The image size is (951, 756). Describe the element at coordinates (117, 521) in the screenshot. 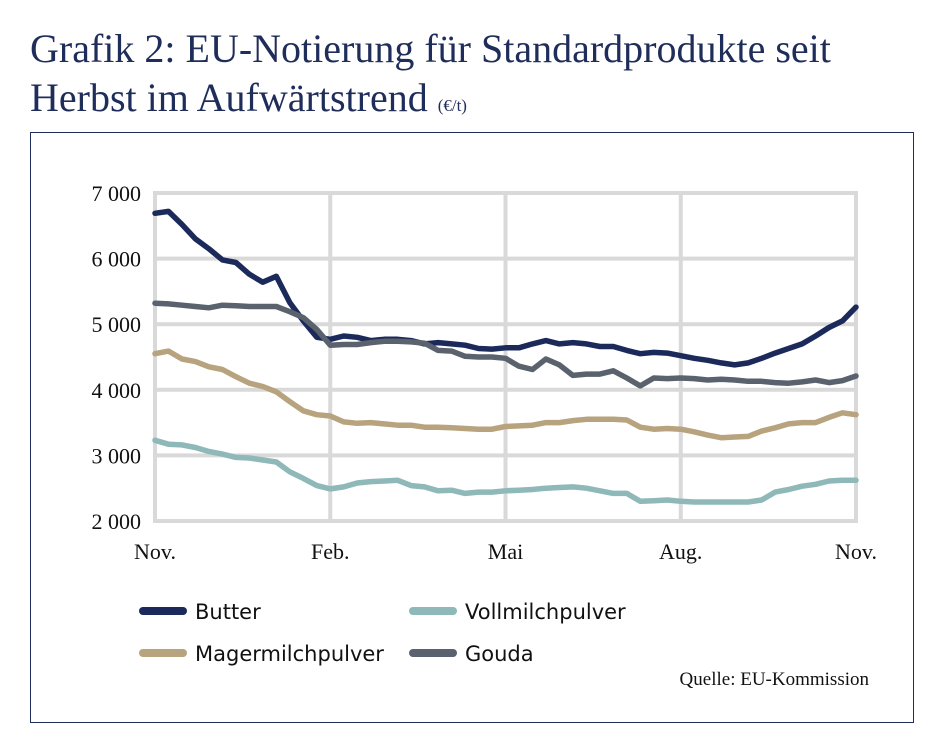

I see `y-tick-label: 2 000` at that location.